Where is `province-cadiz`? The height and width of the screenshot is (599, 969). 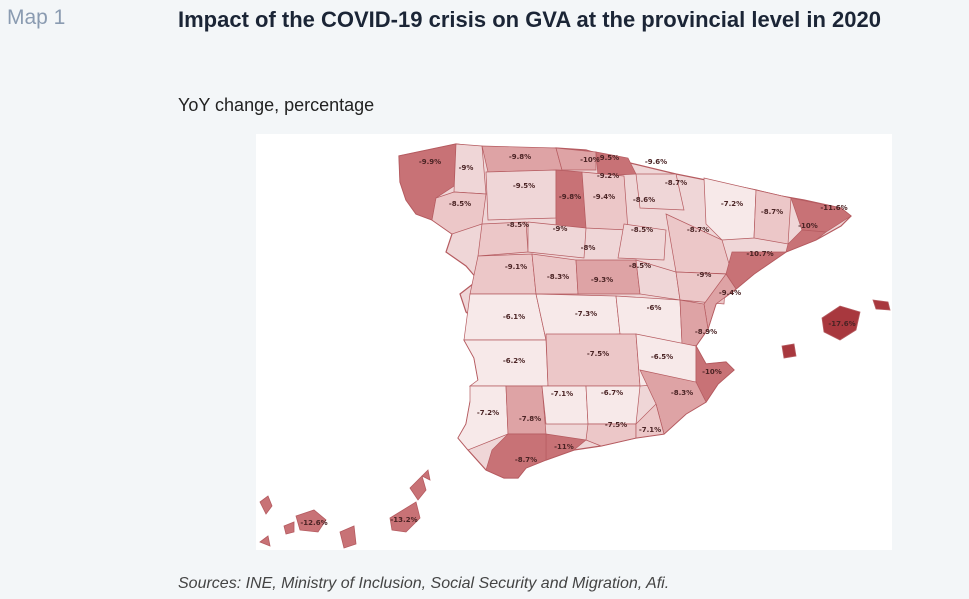 province-cadiz is located at coordinates (516, 456).